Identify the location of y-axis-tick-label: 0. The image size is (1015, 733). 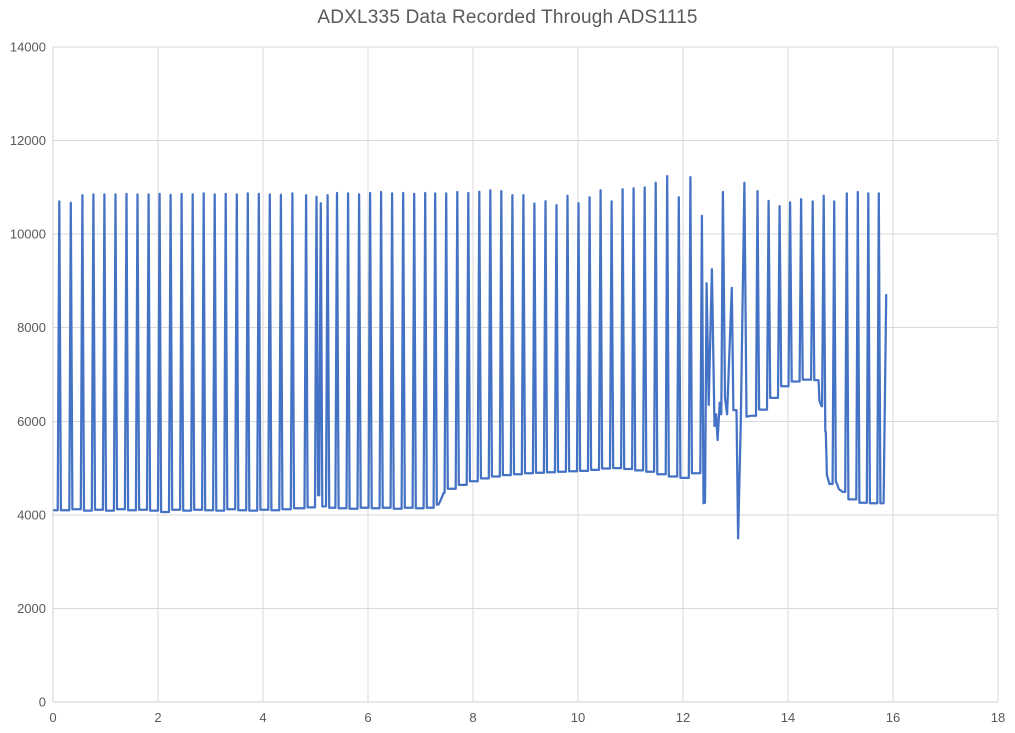
(42, 702).